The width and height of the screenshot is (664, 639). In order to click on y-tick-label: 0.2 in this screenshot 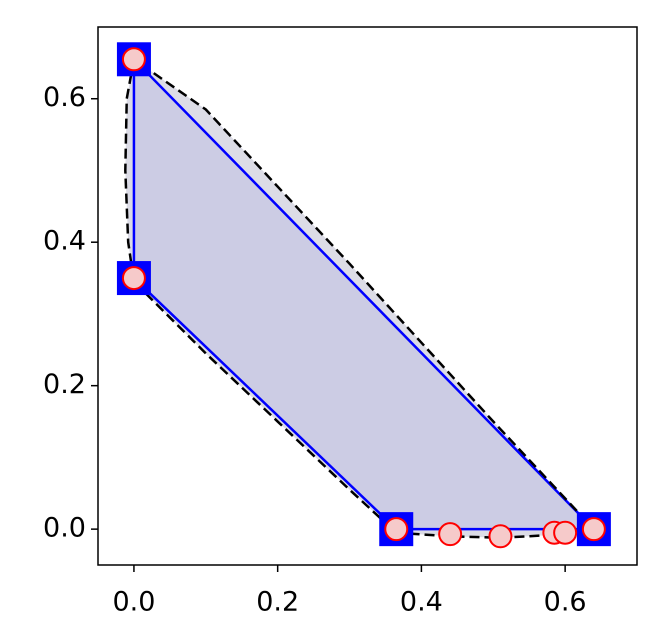, I will do `click(64, 384)`.